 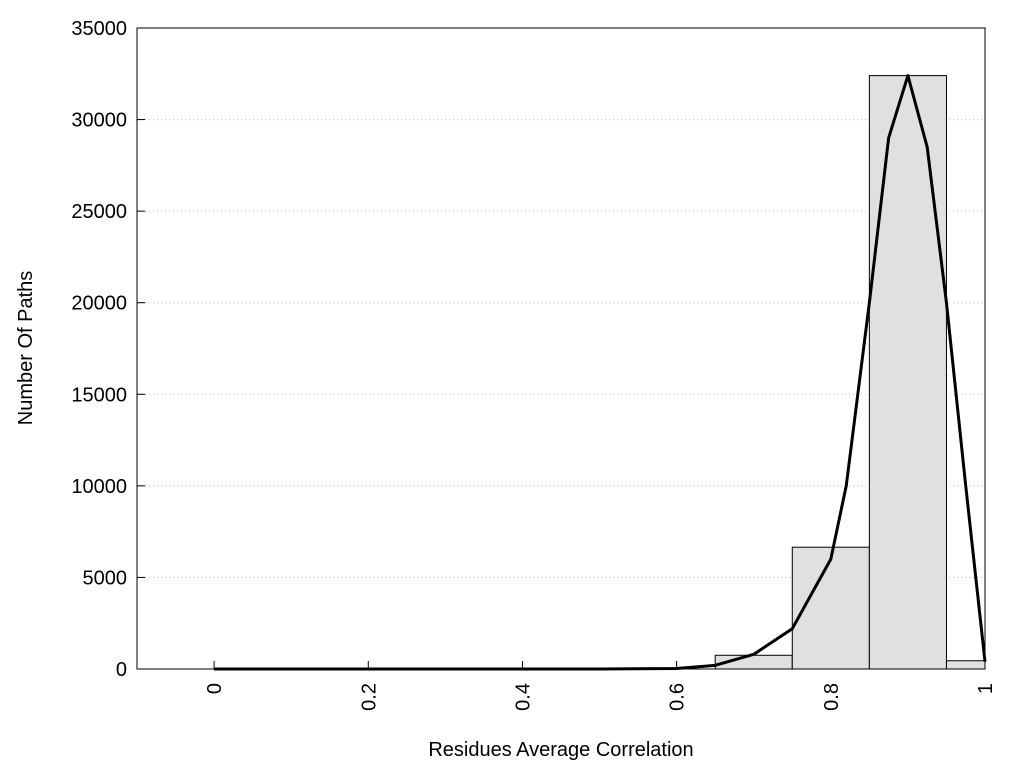 What do you see at coordinates (26, 348) in the screenshot?
I see `y-axis-label: Number Of Paths` at bounding box center [26, 348].